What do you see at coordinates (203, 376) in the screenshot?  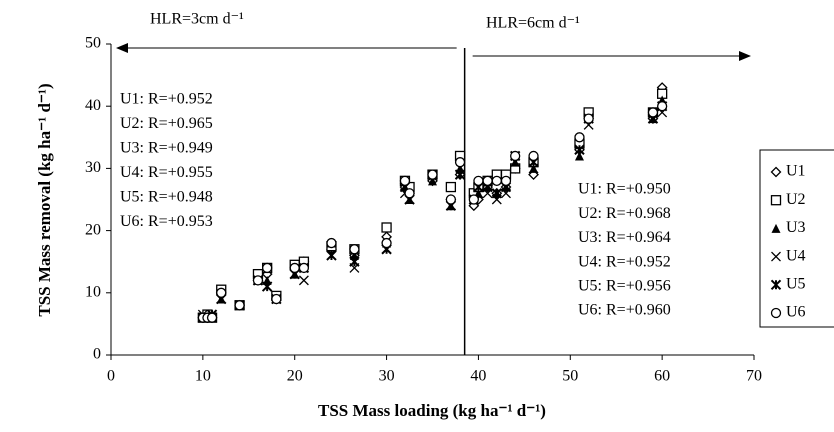 I see `x-tick-label: 10` at bounding box center [203, 376].